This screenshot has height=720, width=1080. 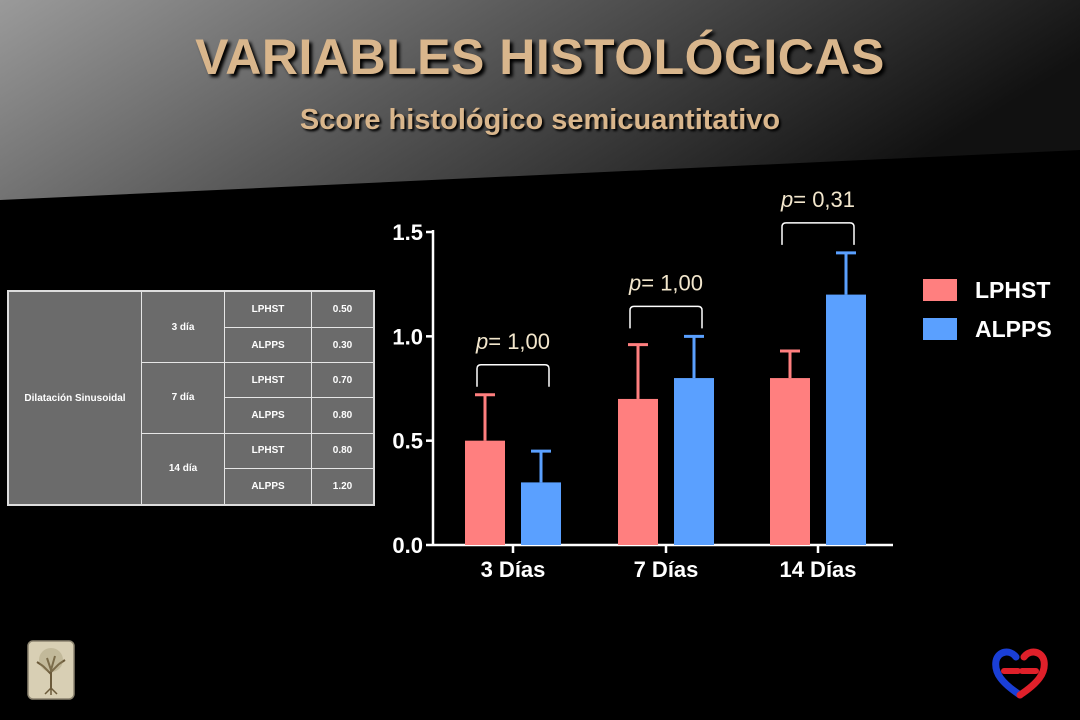 I want to click on y-tick-label: 0.0, so click(x=407, y=545).